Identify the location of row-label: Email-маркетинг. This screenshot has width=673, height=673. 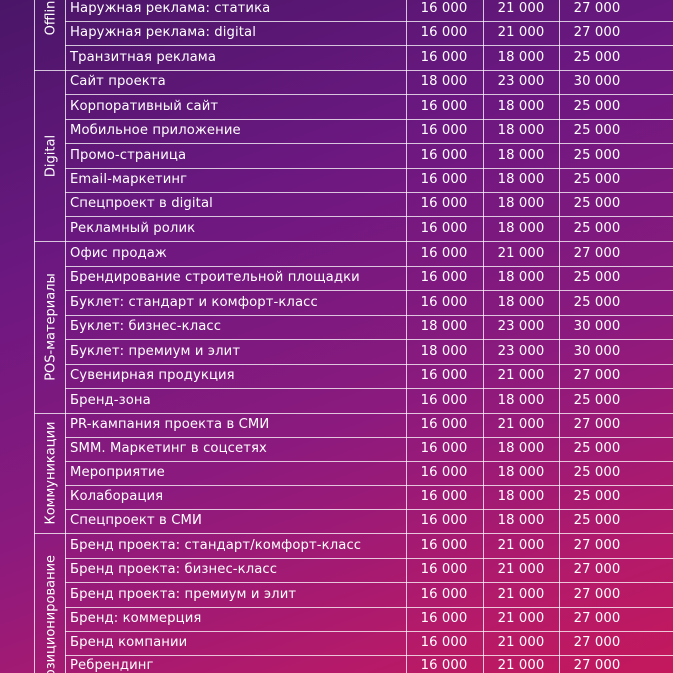
(129, 179).